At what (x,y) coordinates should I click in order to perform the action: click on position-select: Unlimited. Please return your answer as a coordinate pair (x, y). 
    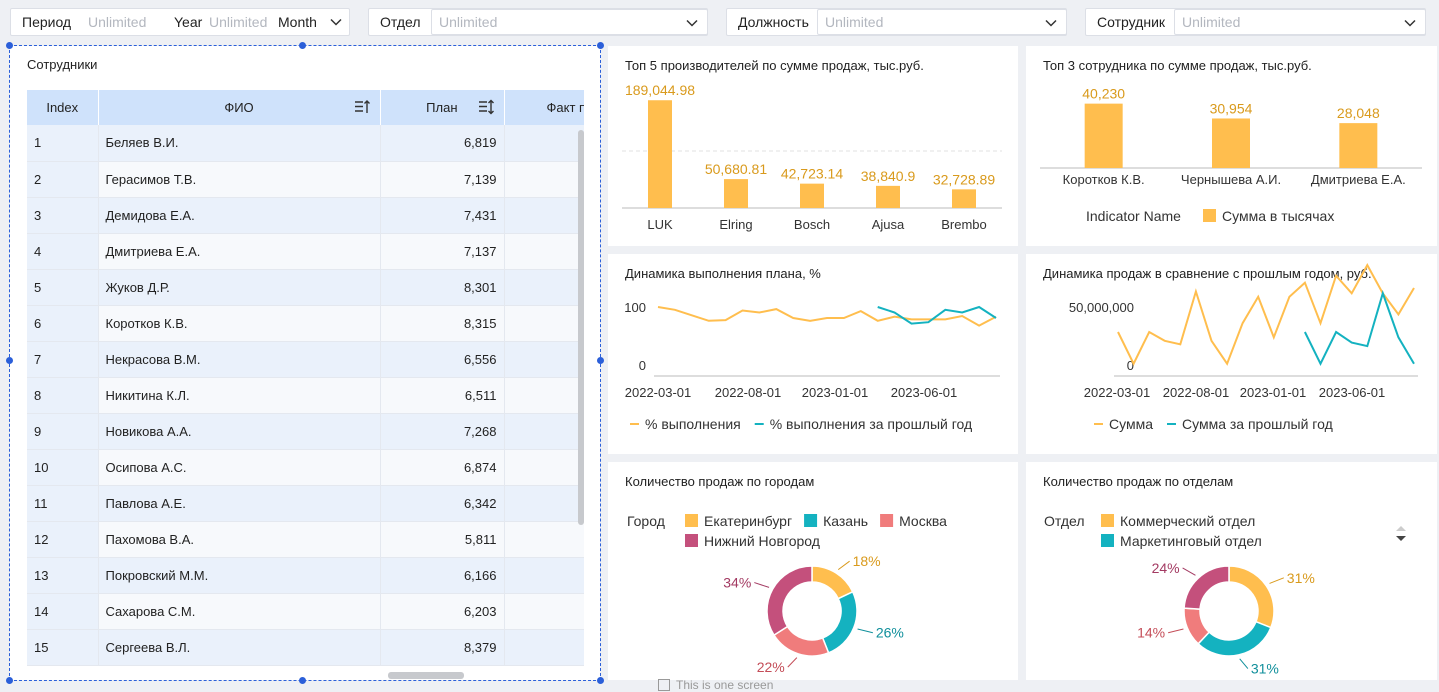
    Looking at the image, I should click on (942, 22).